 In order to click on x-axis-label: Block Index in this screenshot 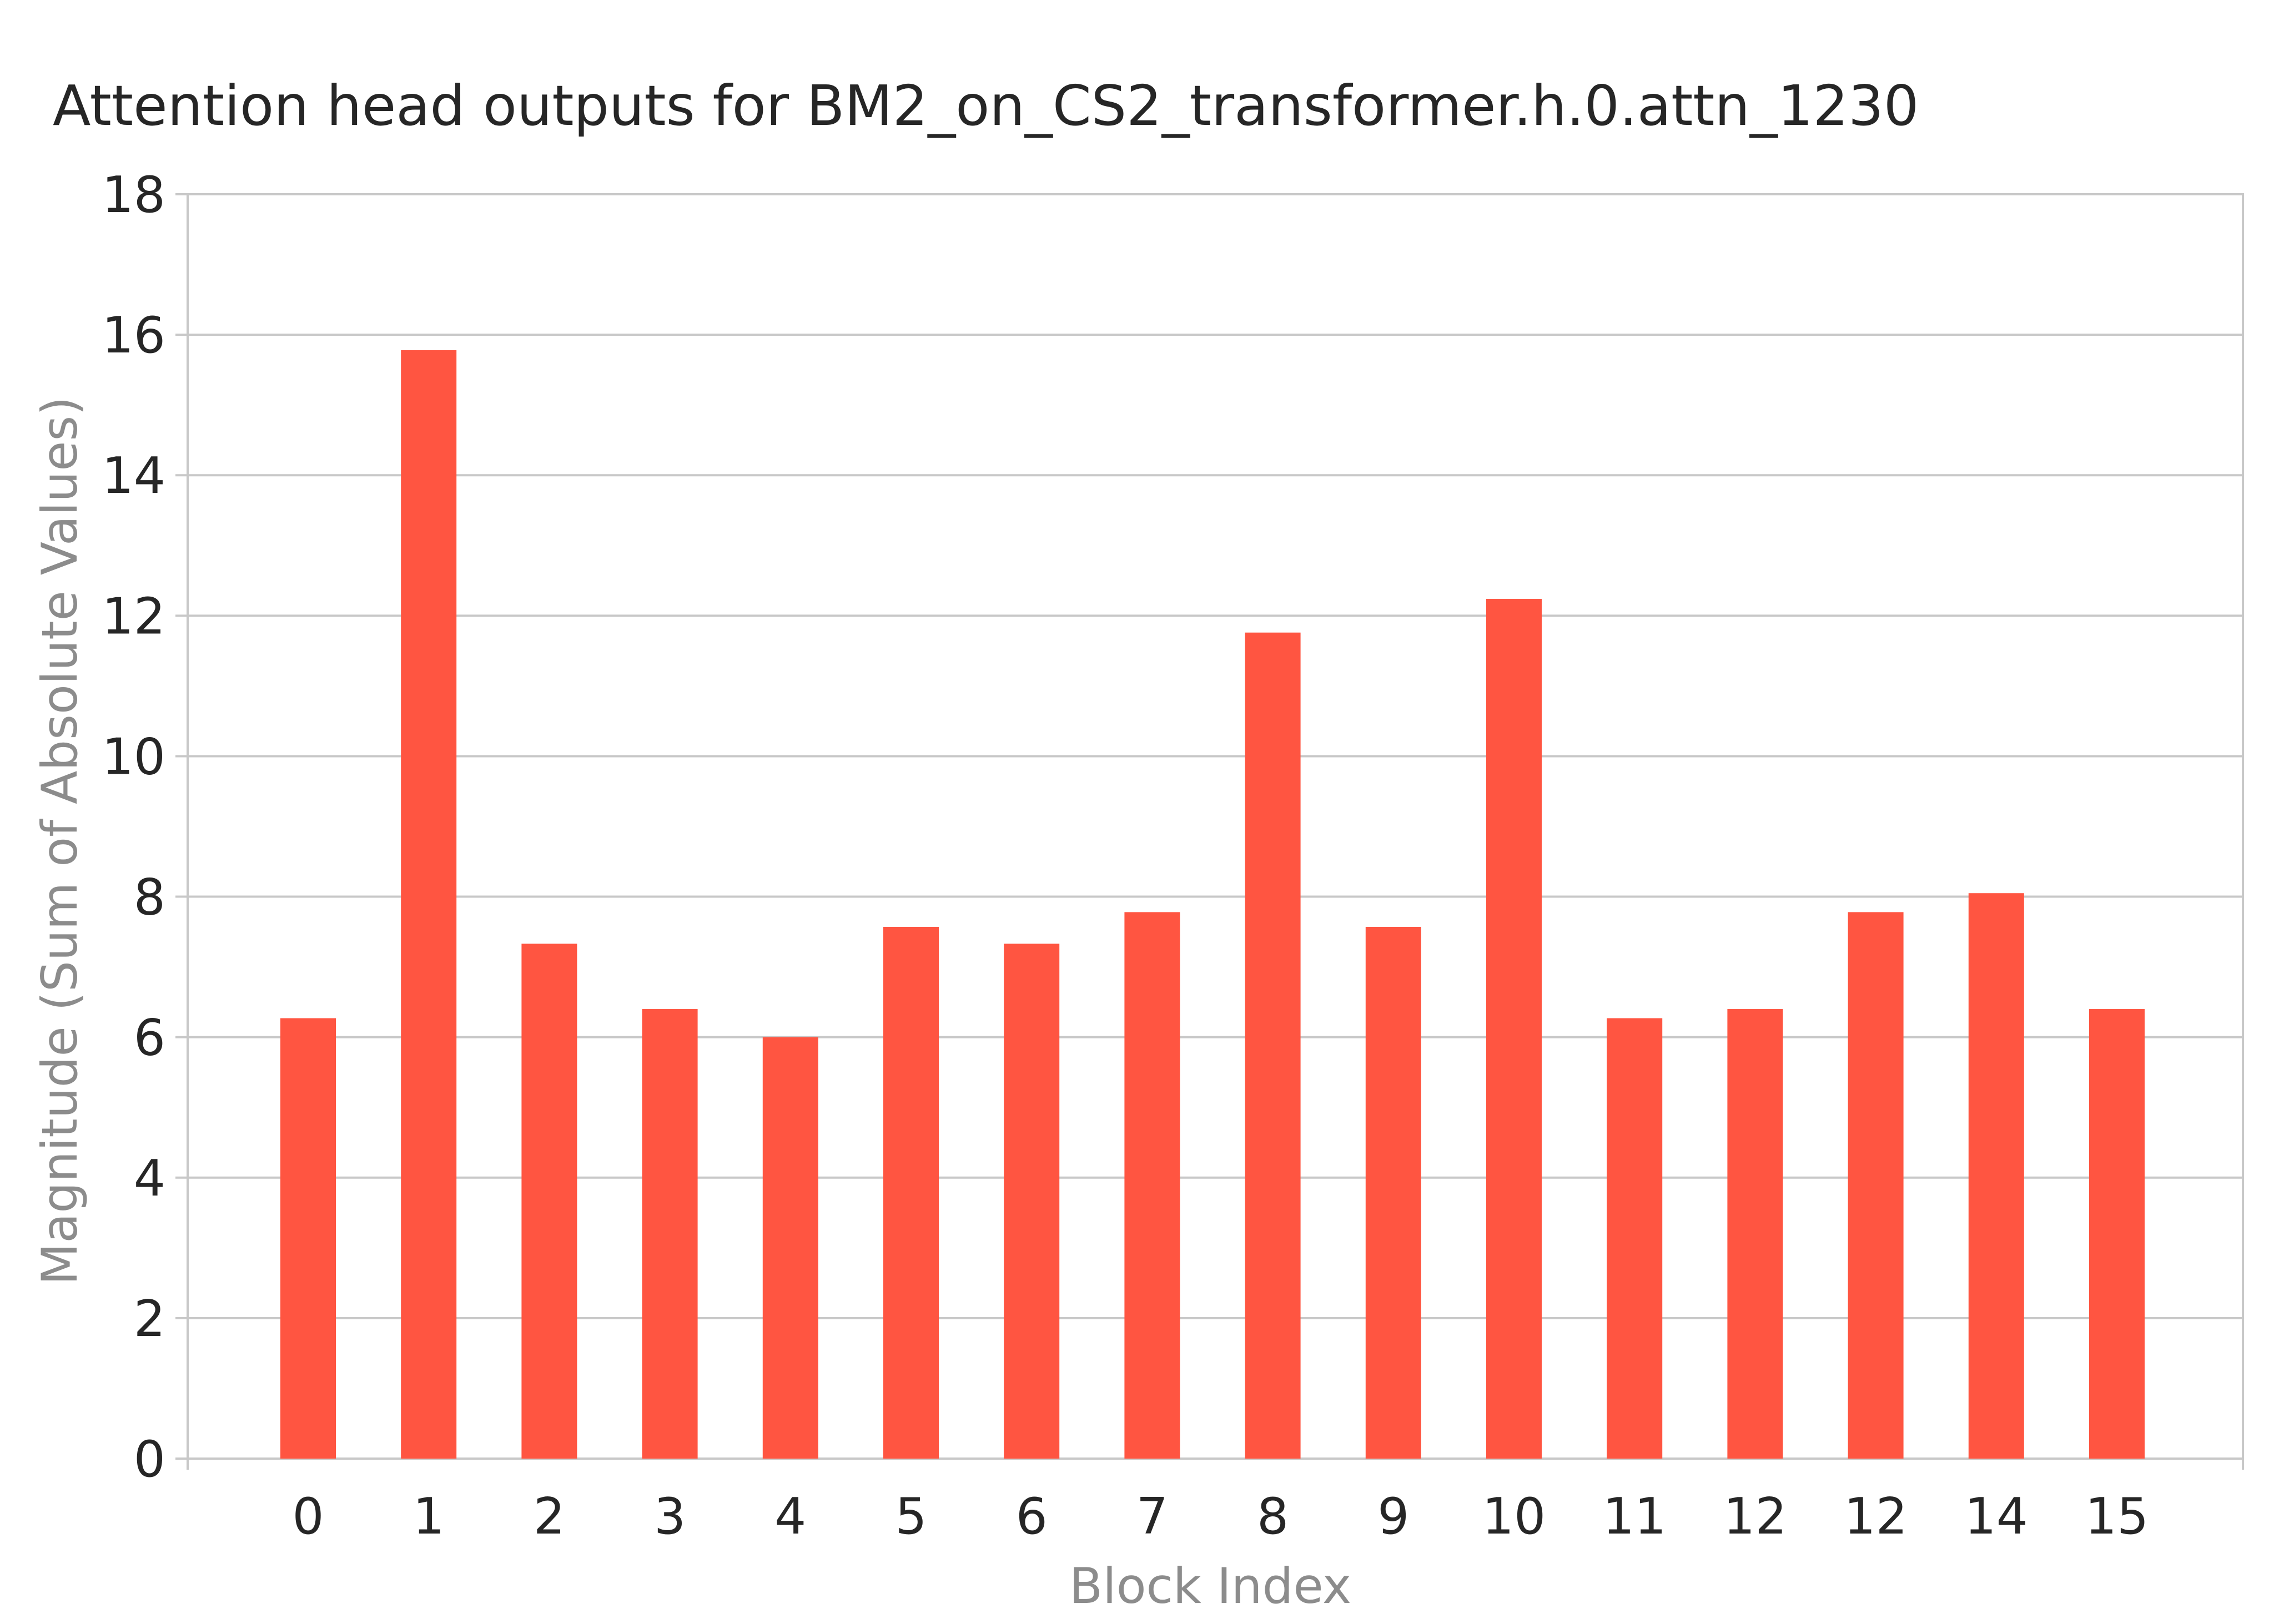, I will do `click(1210, 1586)`.